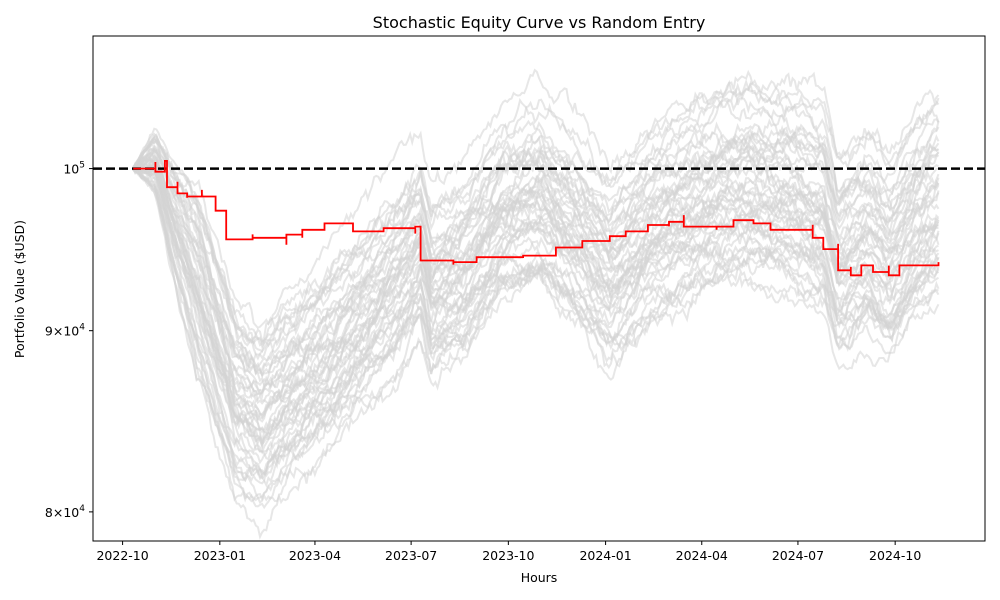 This screenshot has width=1000, height=600. Describe the element at coordinates (315, 555) in the screenshot. I see `x-tick-label: 2023-04` at that location.